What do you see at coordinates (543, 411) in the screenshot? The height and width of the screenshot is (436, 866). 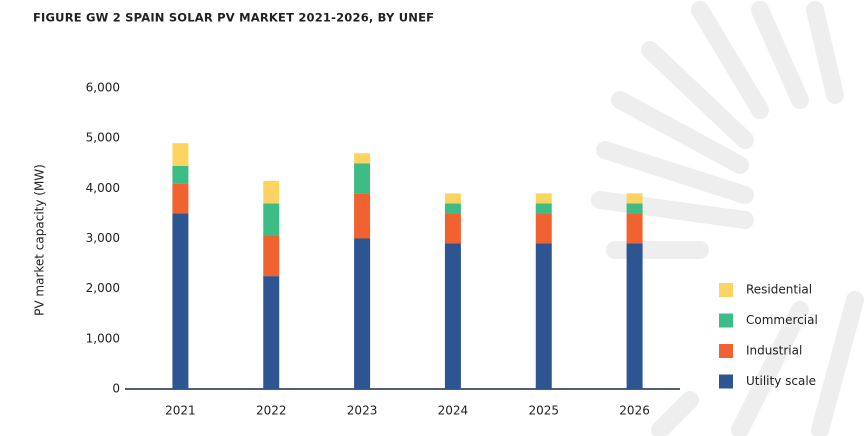 I see `x-tick-label: 2025` at bounding box center [543, 411].